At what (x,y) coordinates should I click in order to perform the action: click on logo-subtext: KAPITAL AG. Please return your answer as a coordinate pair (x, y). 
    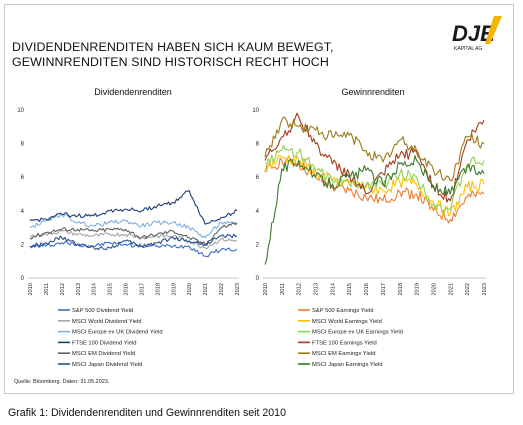
    Looking at the image, I should click on (468, 49).